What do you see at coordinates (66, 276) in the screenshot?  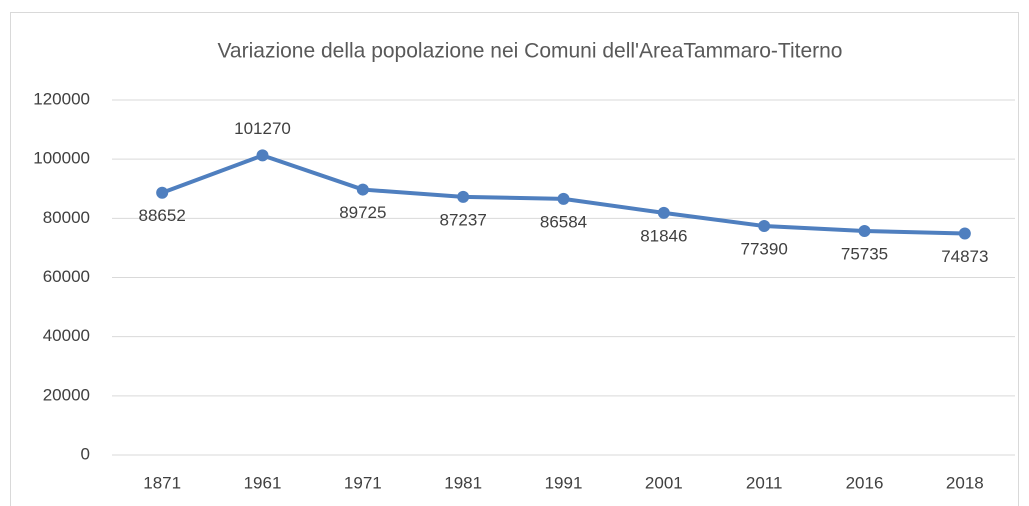 I see `y-tick-label: 60000` at bounding box center [66, 276].